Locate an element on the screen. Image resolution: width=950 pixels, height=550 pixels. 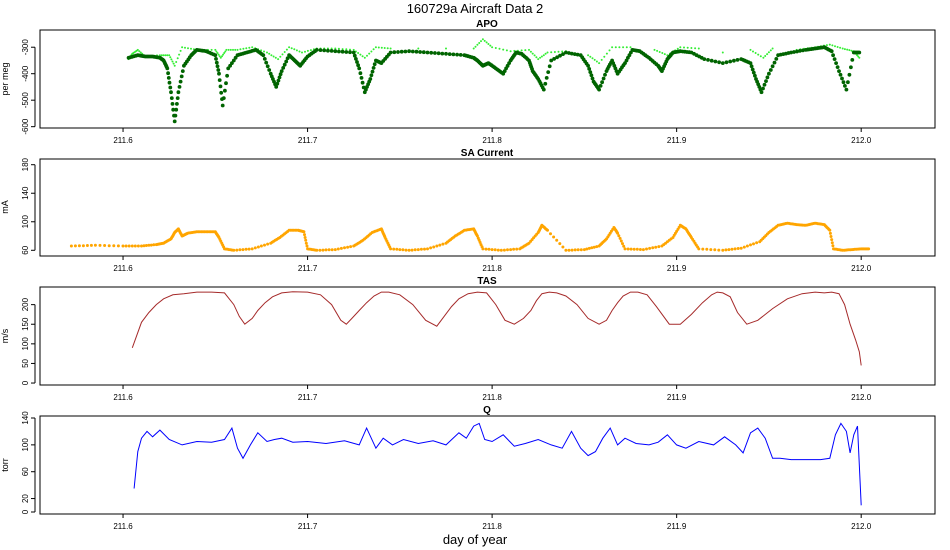
y-tick-label: -400 is located at coordinates (25, 73).